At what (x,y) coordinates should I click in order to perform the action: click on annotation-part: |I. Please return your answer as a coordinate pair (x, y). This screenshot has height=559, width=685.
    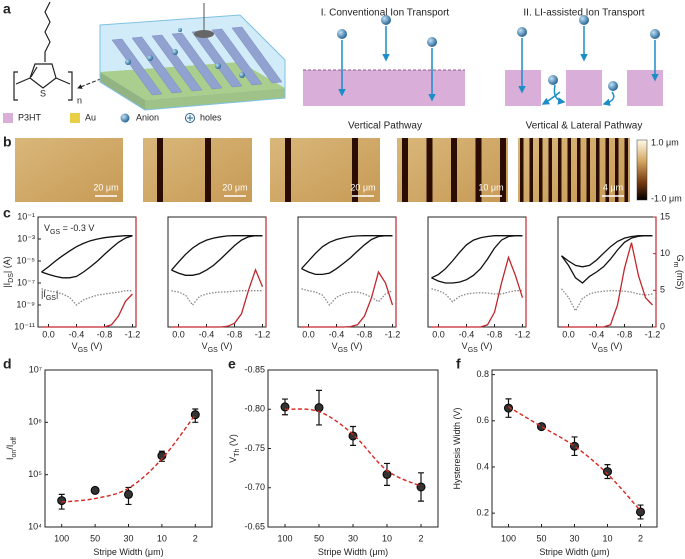
    Looking at the image, I should click on (43, 294).